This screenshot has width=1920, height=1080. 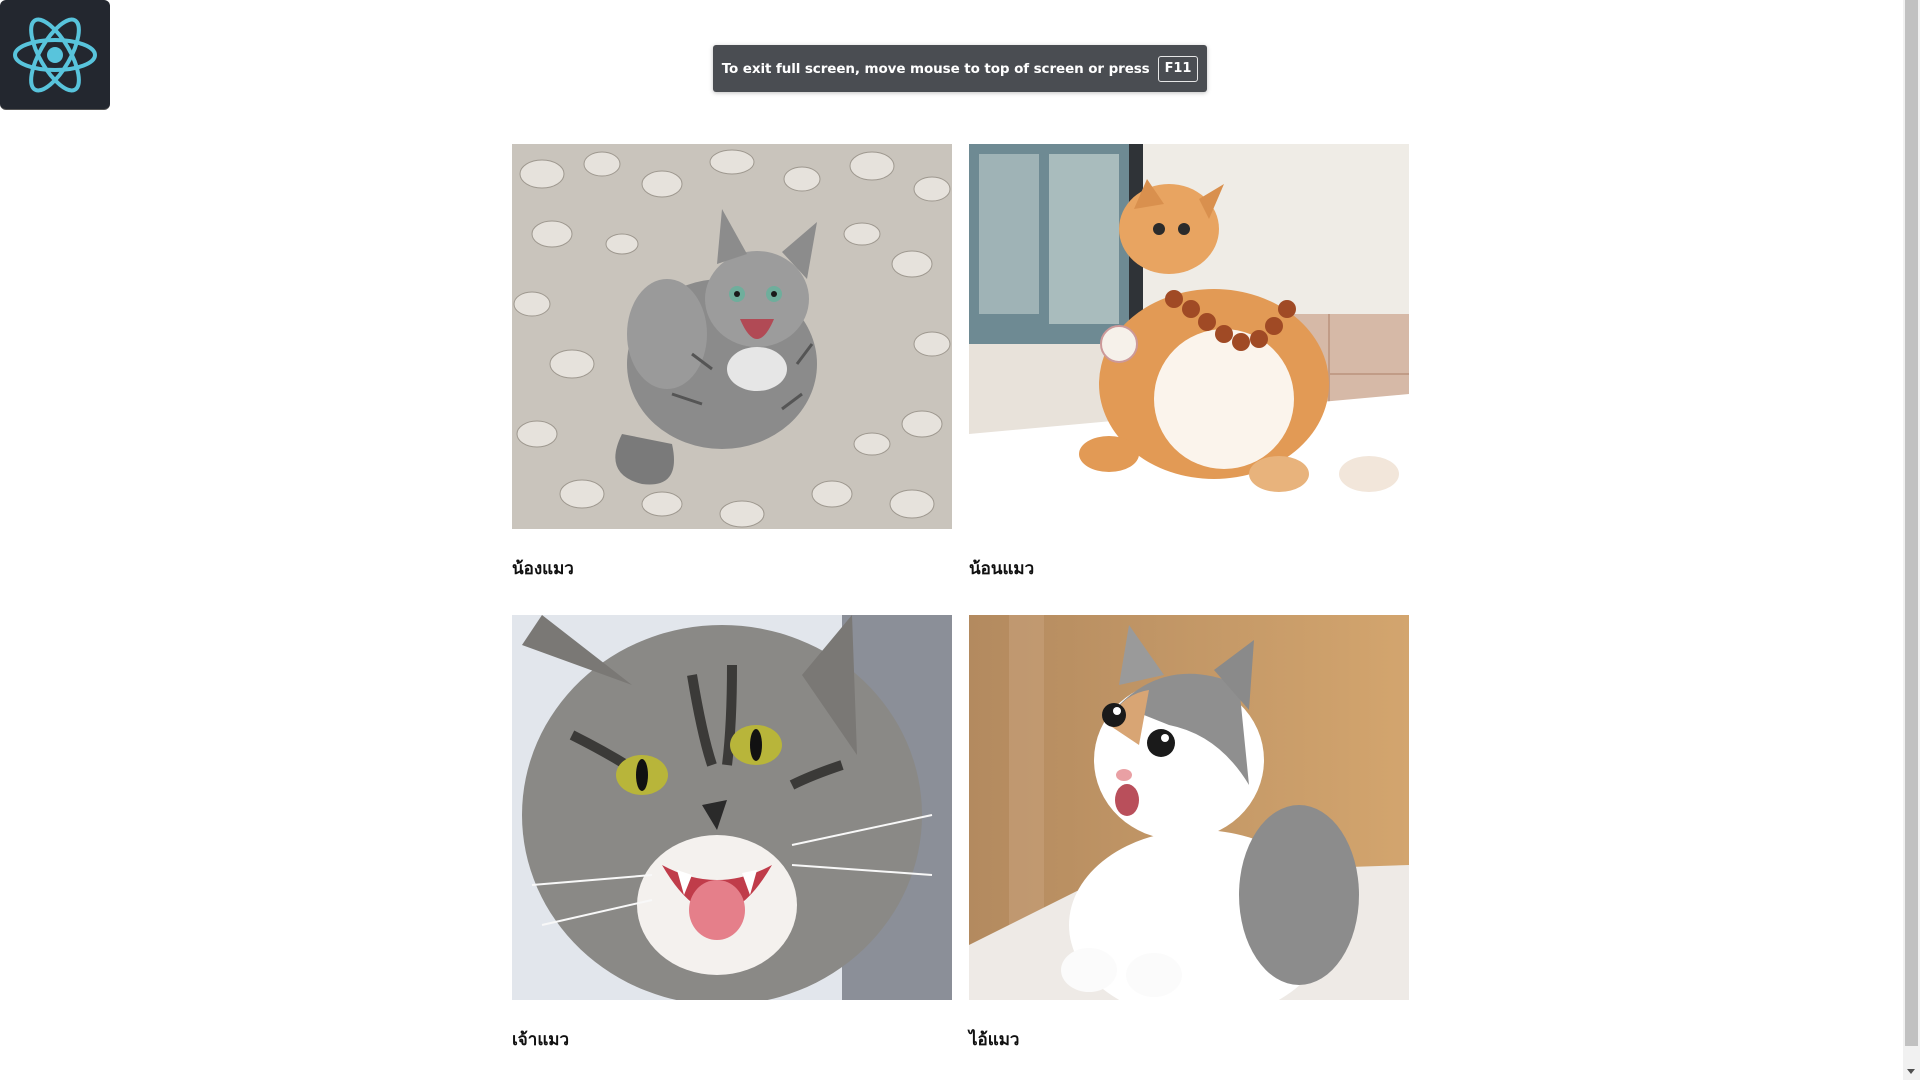 I want to click on react-atom-icon, so click(x=55, y=54).